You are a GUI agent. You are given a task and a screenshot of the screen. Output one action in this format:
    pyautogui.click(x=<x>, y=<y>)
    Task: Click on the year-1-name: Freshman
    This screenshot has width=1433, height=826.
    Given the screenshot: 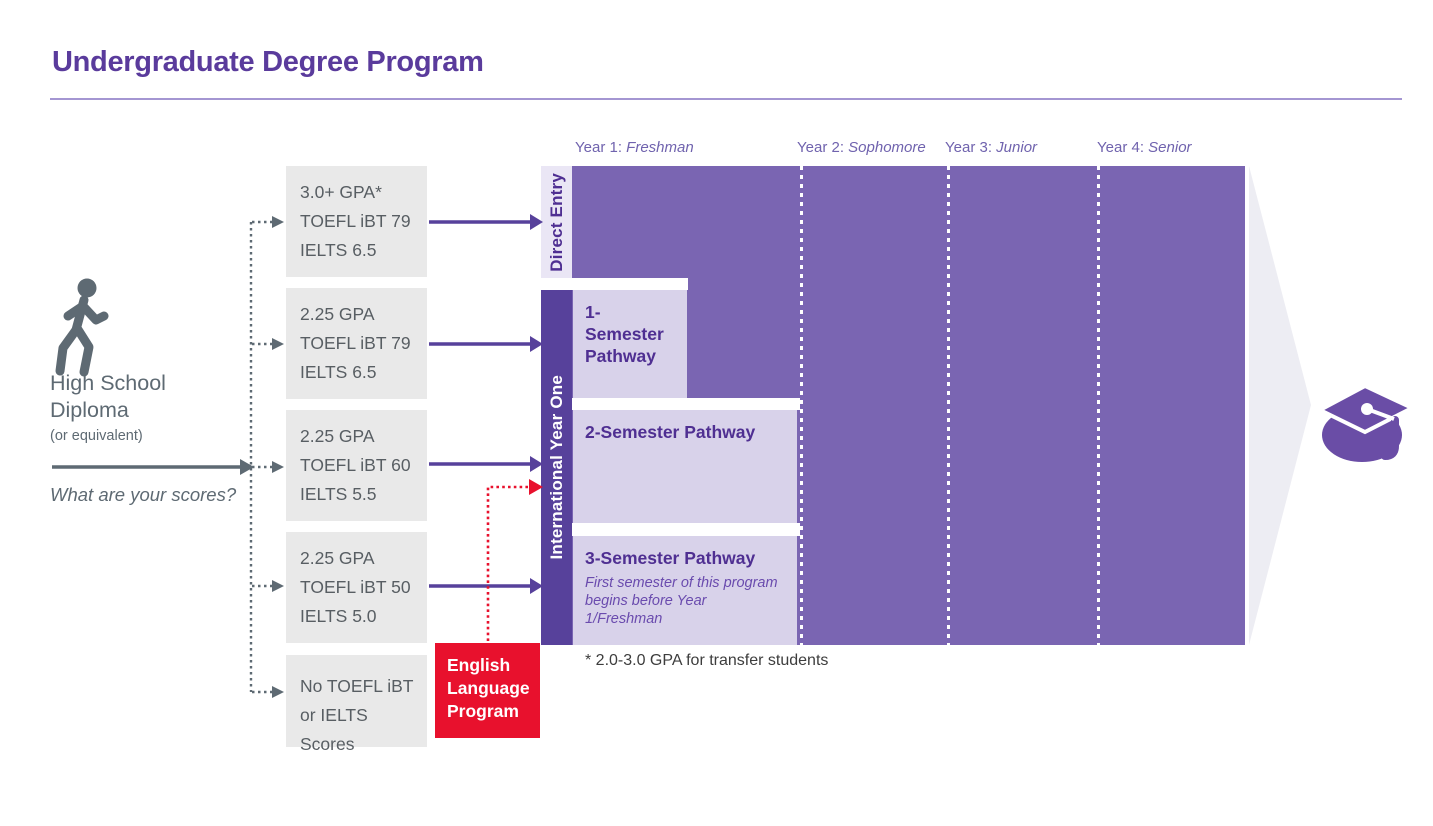 What is the action you would take?
    pyautogui.click(x=660, y=147)
    